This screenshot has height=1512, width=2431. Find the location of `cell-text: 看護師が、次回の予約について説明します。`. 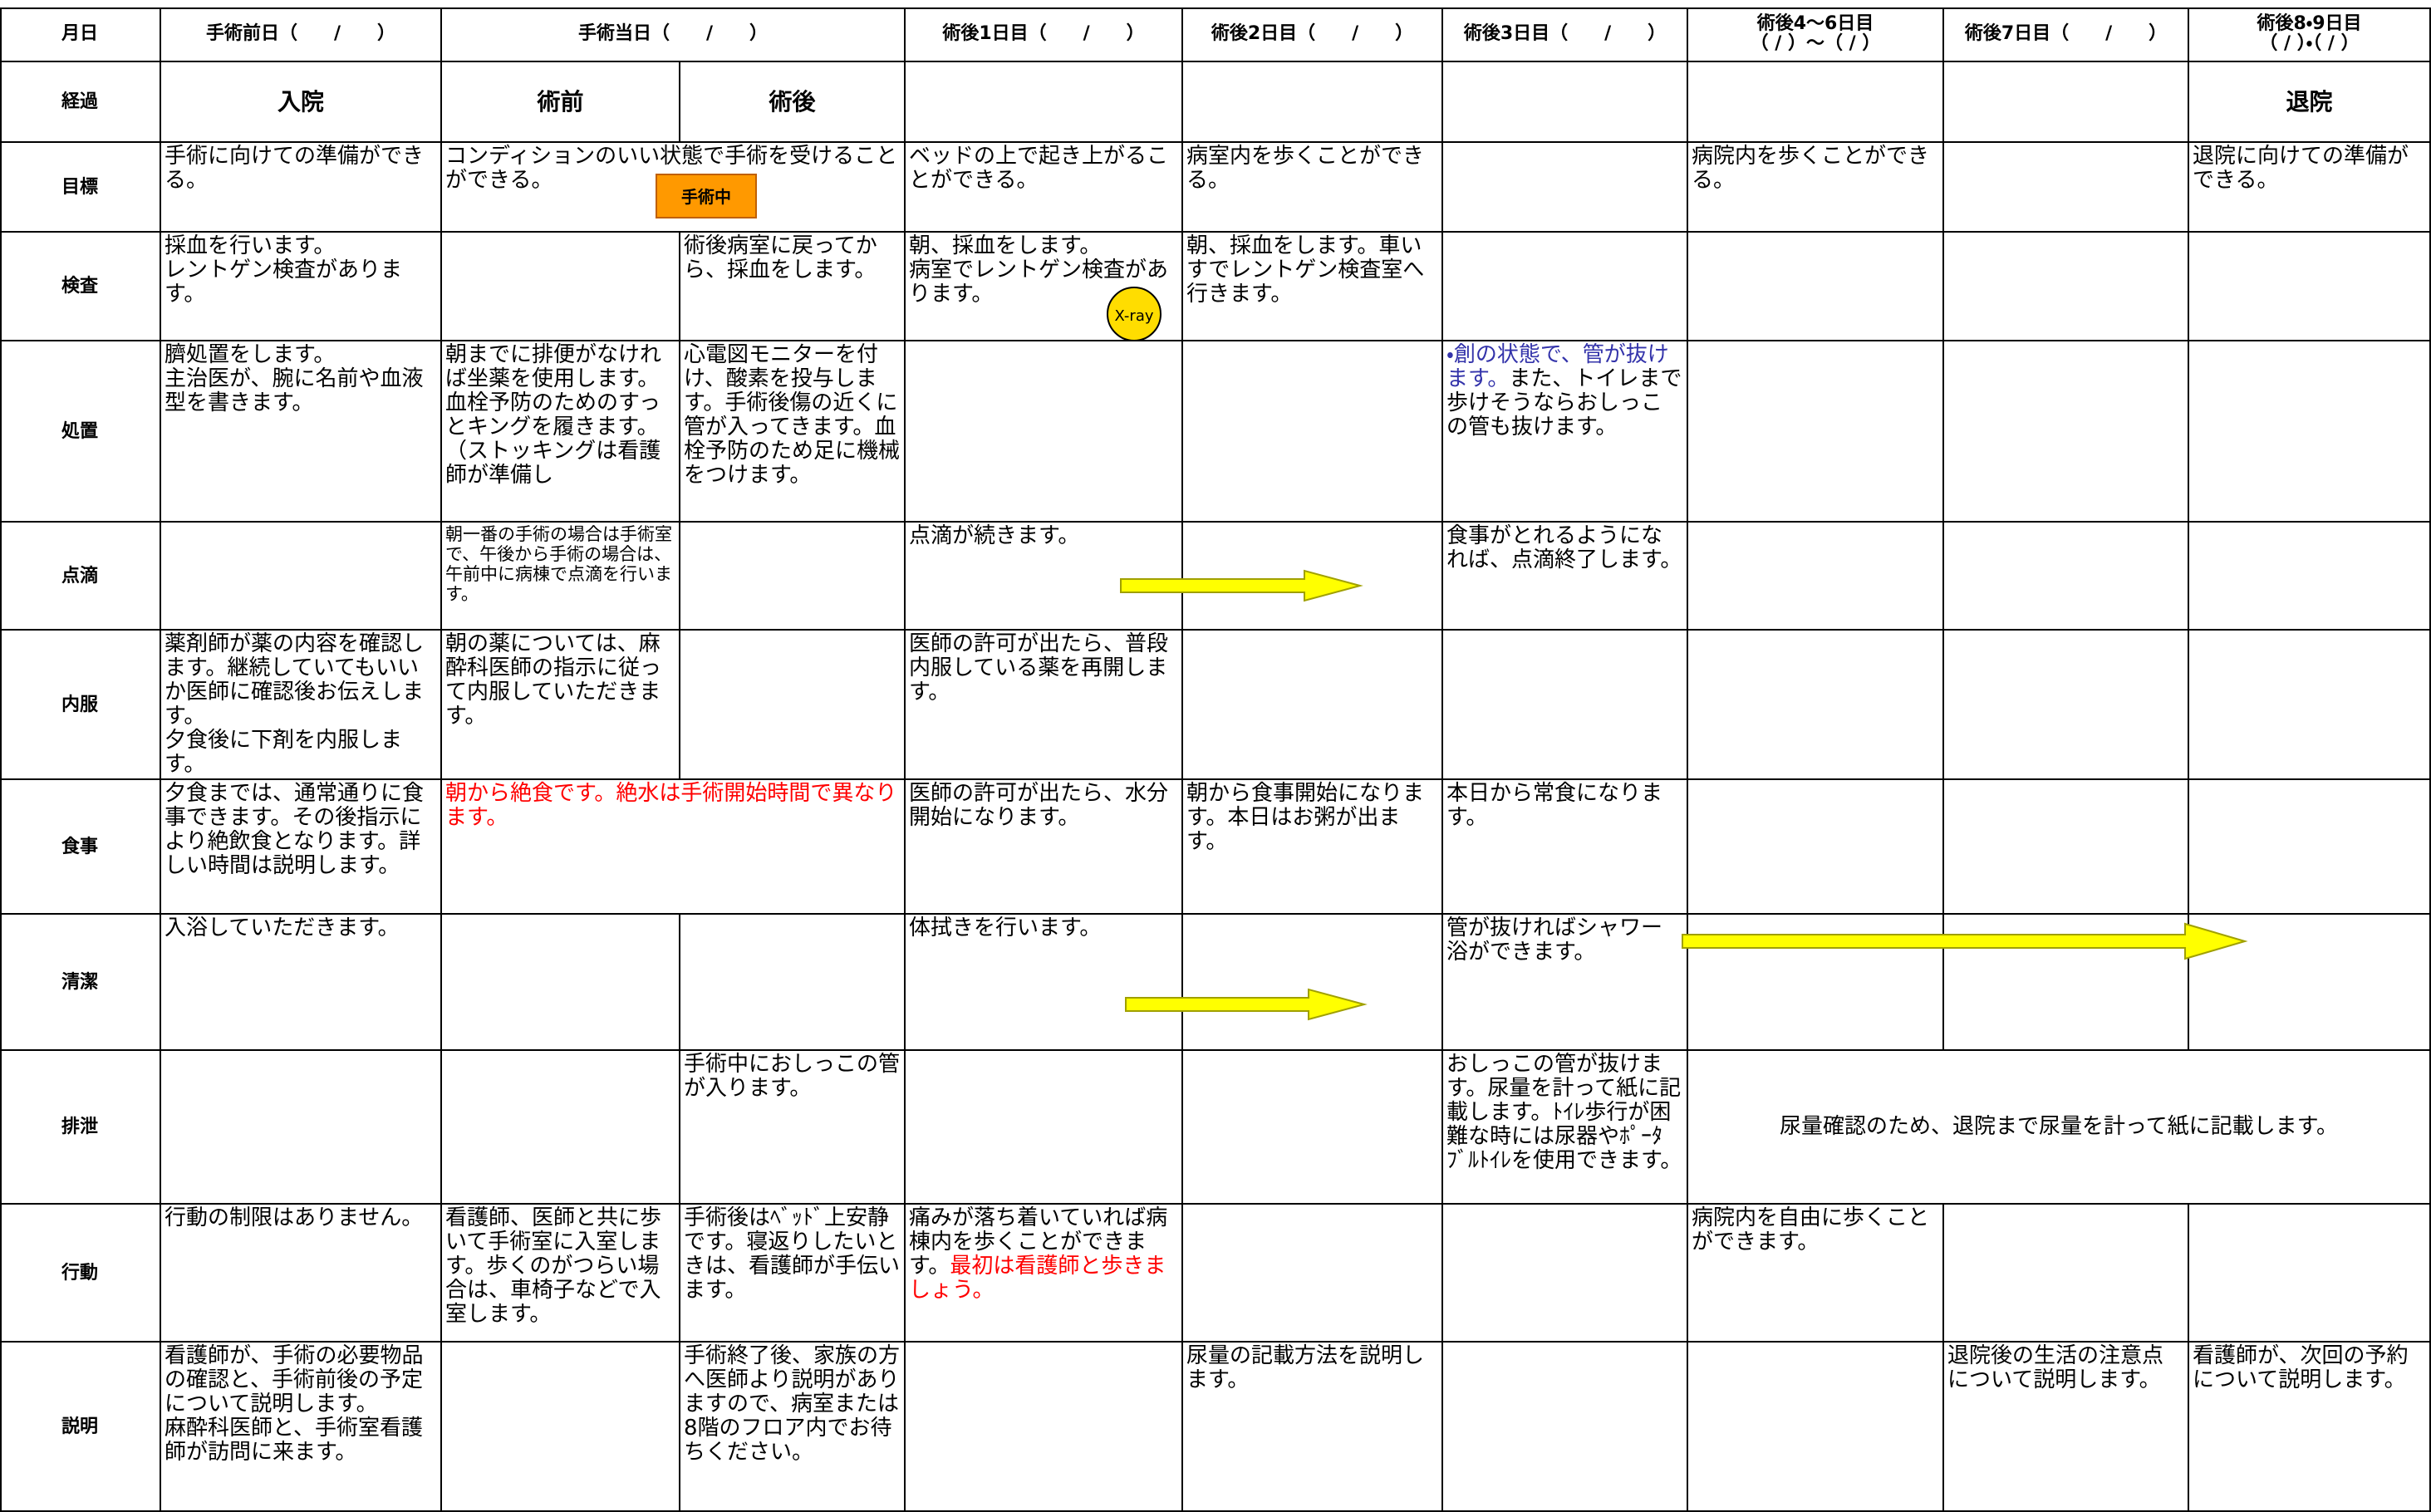

cell-text: 看護師が、次回の予約について説明します。 is located at coordinates (2310, 1427).